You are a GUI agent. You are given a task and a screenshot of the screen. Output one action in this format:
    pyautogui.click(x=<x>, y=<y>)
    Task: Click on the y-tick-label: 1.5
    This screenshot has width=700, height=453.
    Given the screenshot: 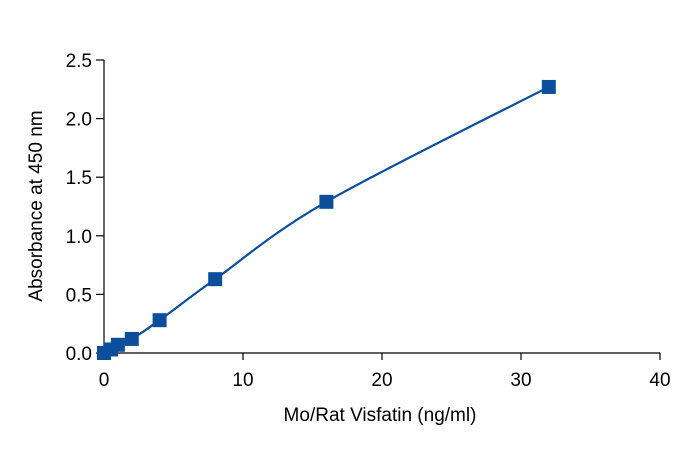 What is the action you would take?
    pyautogui.click(x=79, y=178)
    